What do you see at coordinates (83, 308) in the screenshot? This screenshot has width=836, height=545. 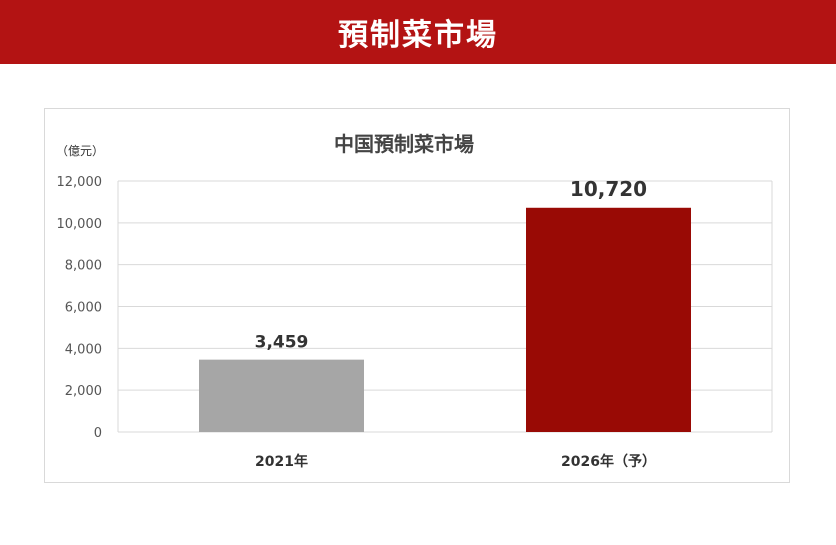 I see `y-tick-label: 6,000` at bounding box center [83, 308].